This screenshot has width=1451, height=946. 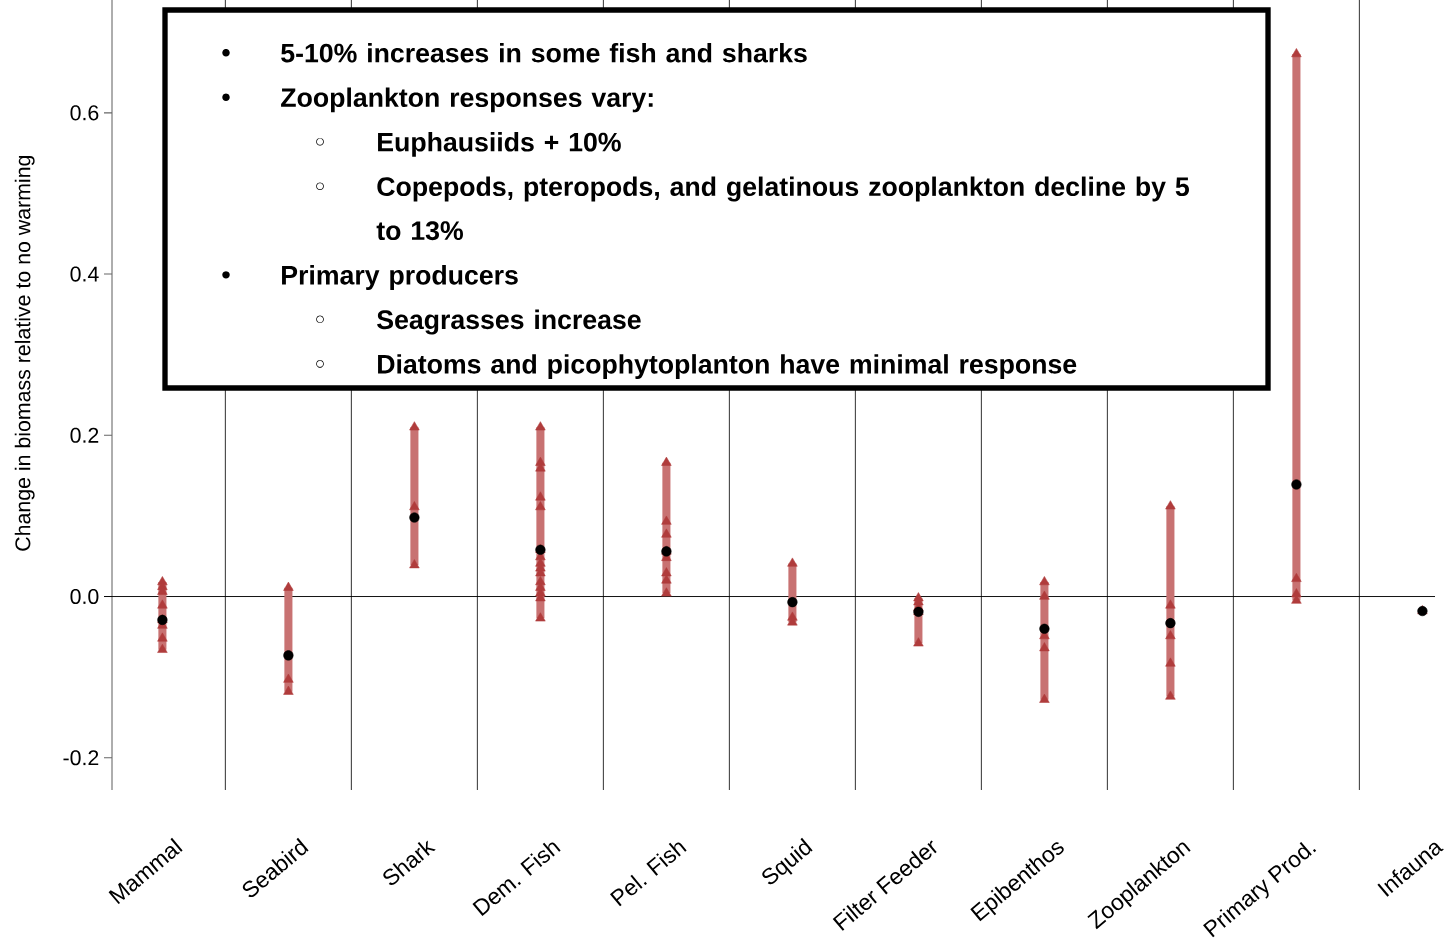 What do you see at coordinates (24, 353) in the screenshot?
I see `y-axis-title: Change in biomass relative to no warming` at bounding box center [24, 353].